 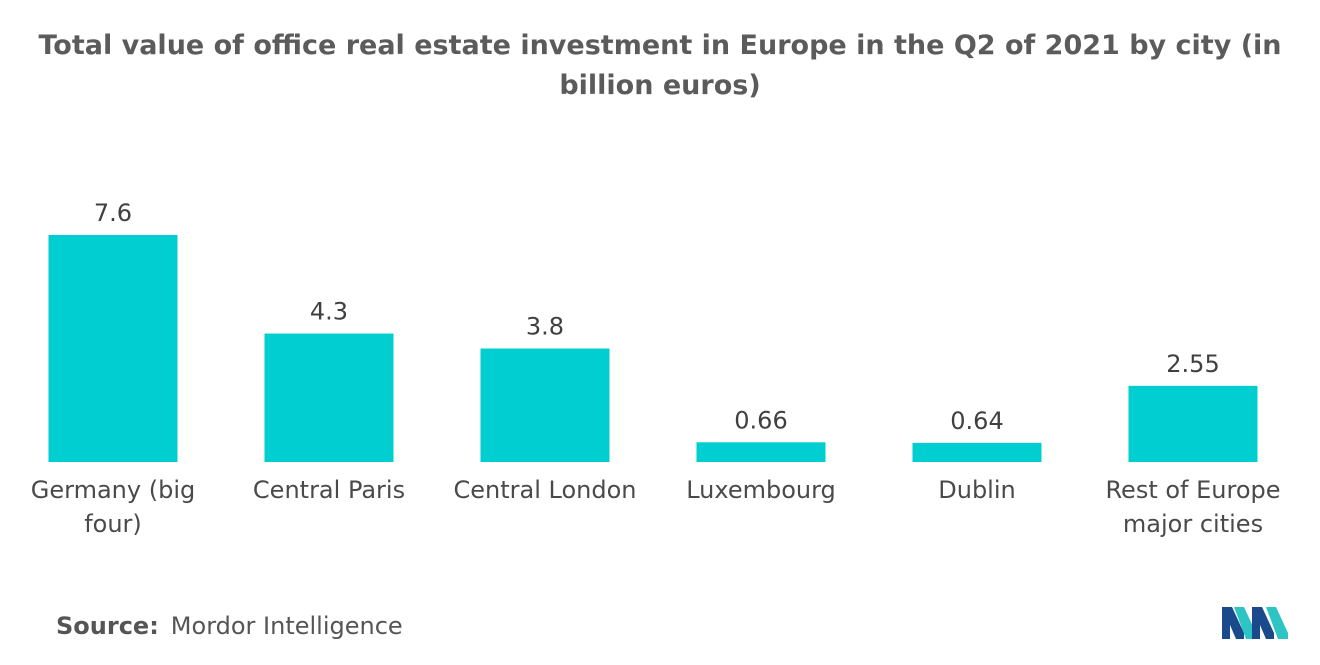 What do you see at coordinates (1192, 364) in the screenshot?
I see `value-label-5: 2.55` at bounding box center [1192, 364].